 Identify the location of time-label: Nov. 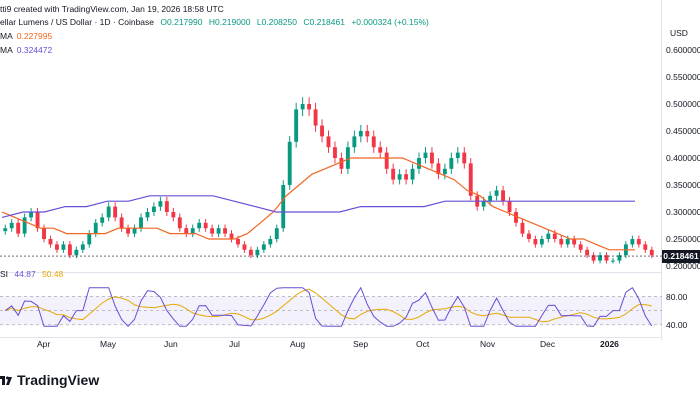
(488, 344).